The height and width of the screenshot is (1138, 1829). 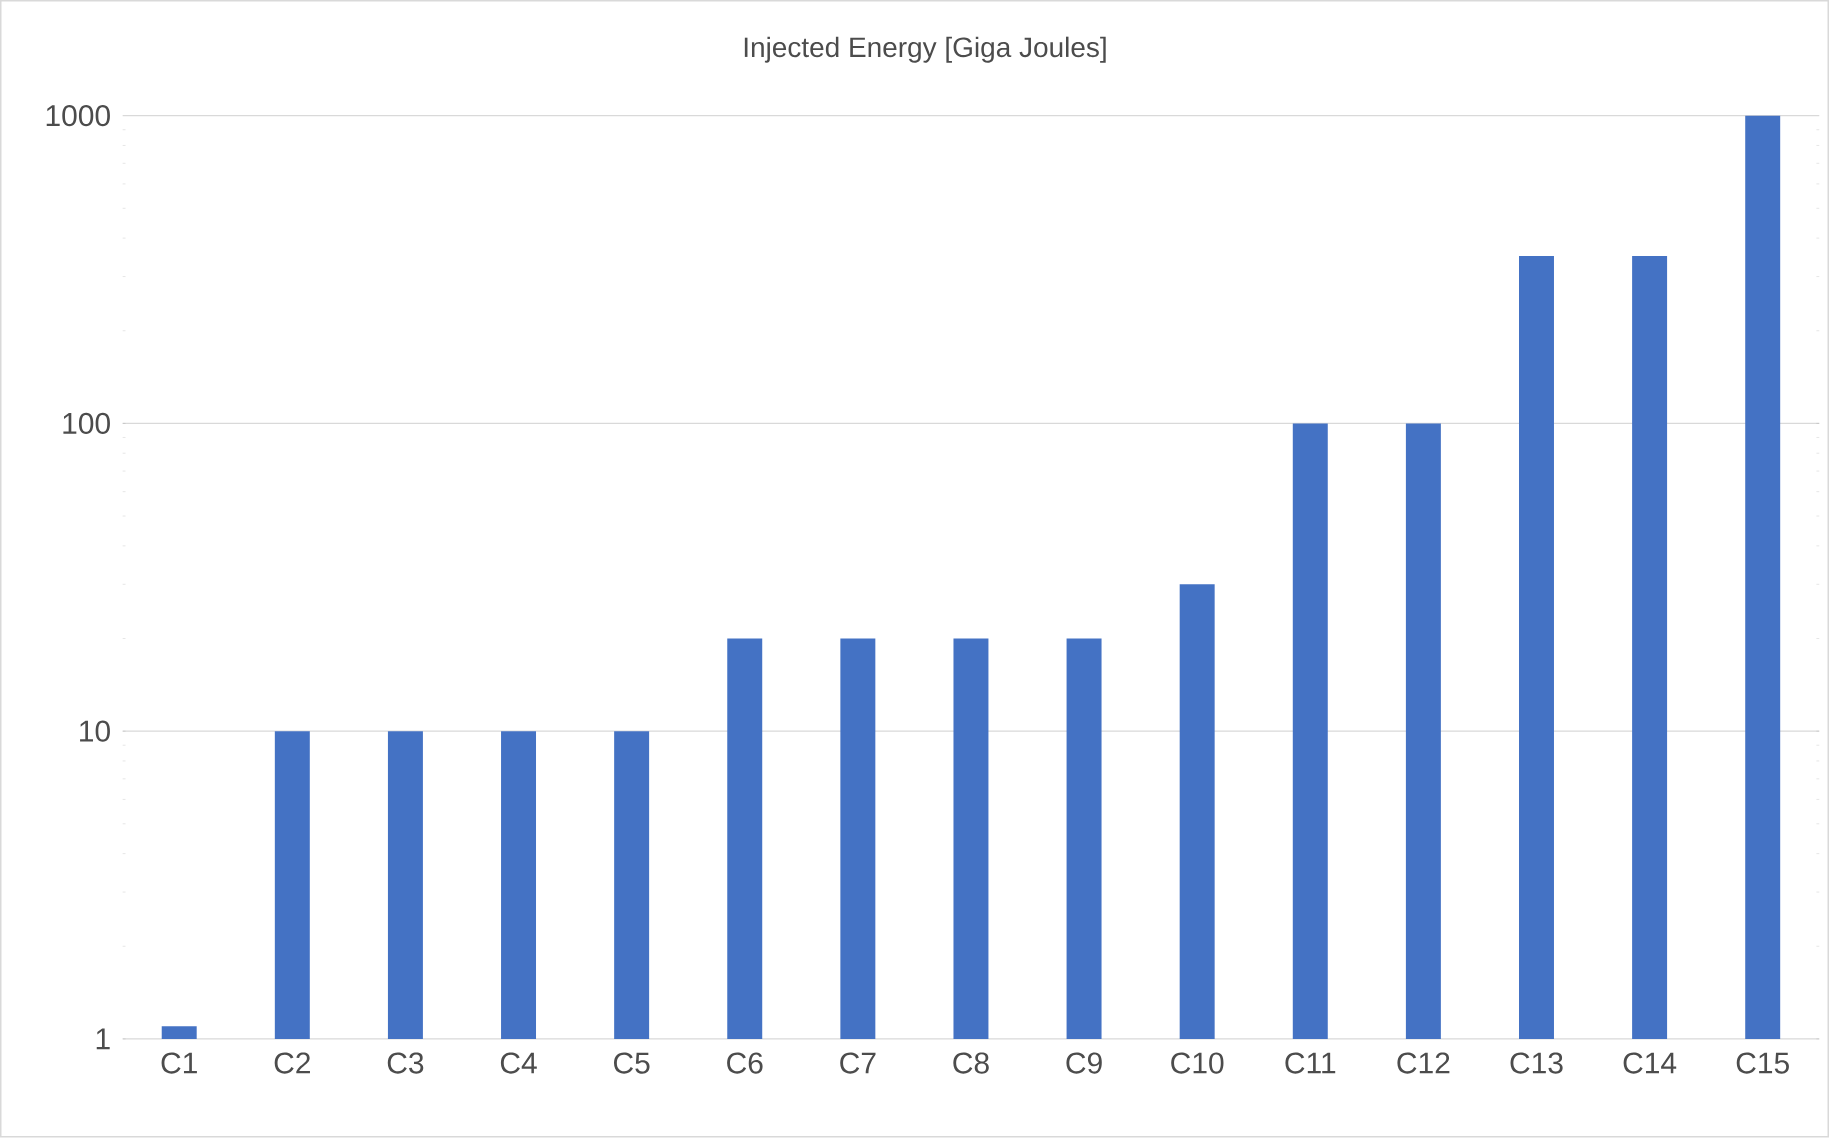 What do you see at coordinates (1197, 1063) in the screenshot?
I see `x-tick-label: C10` at bounding box center [1197, 1063].